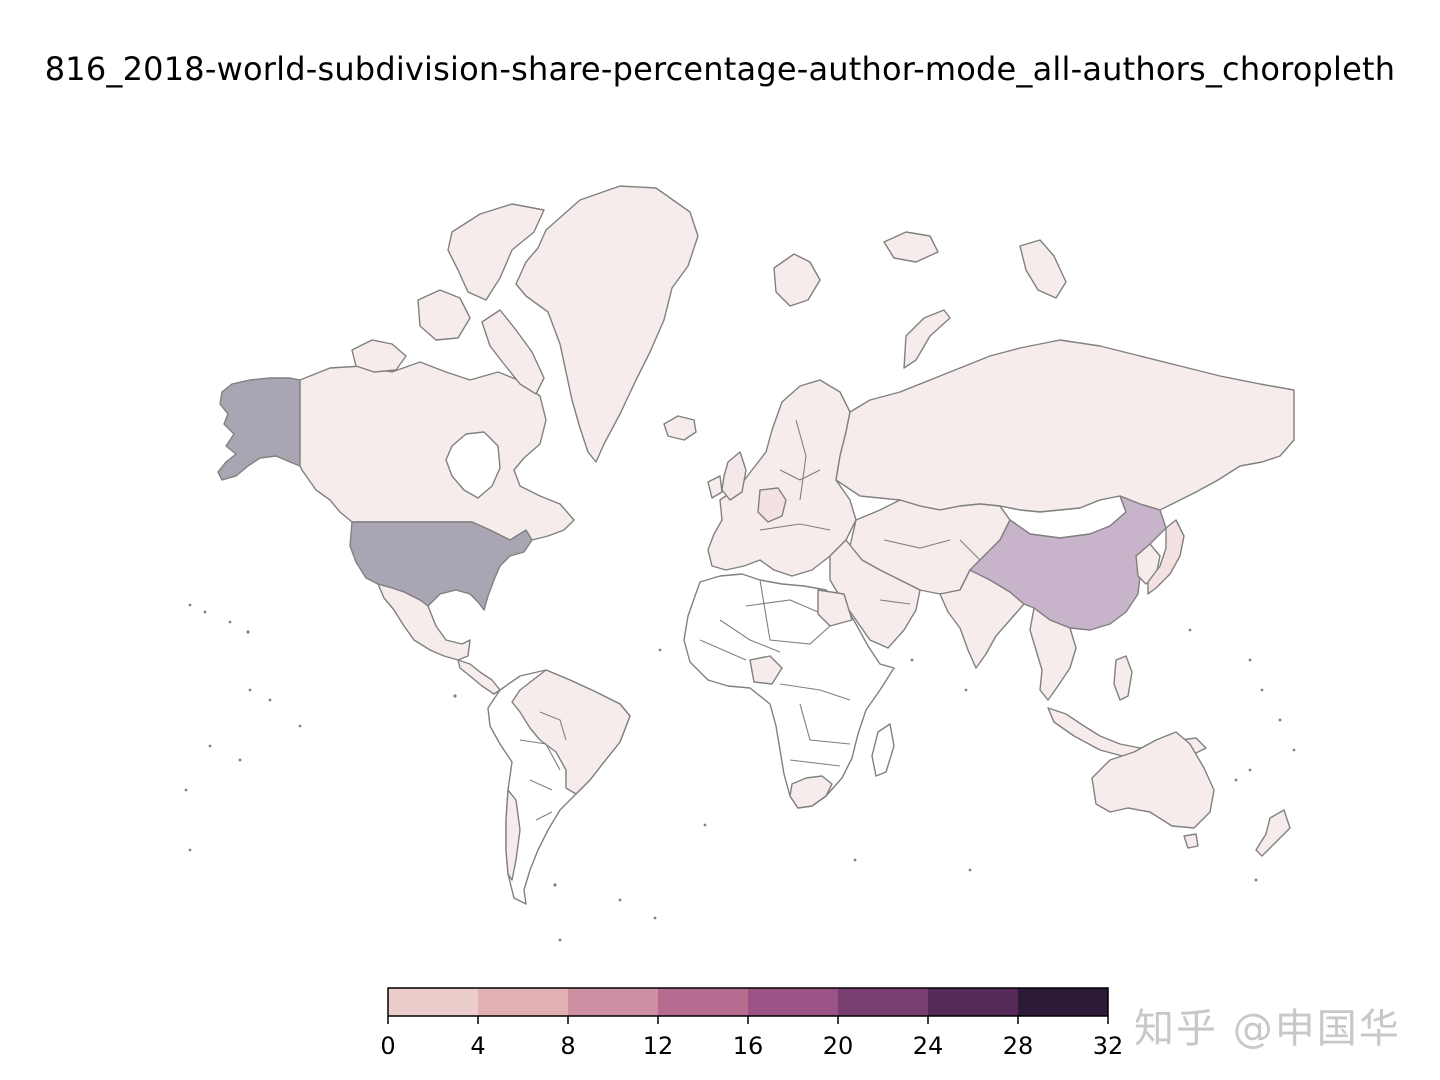 This screenshot has width=1440, height=1080. What do you see at coordinates (477, 1046) in the screenshot?
I see `colorbar-tick-label: 4` at bounding box center [477, 1046].